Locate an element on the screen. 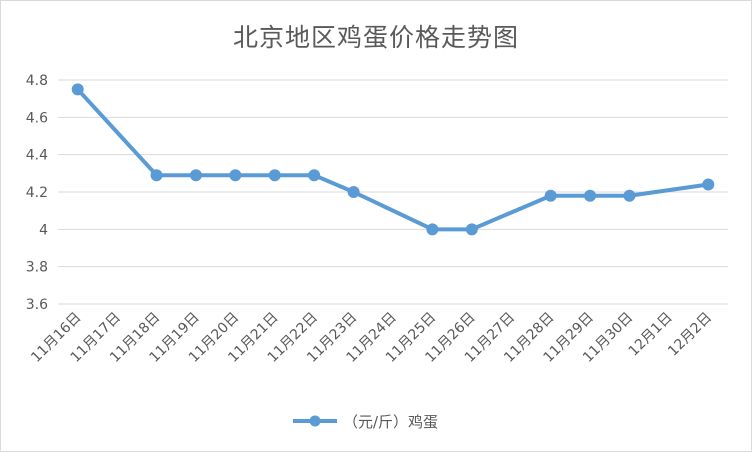  legend-marker is located at coordinates (315, 421).